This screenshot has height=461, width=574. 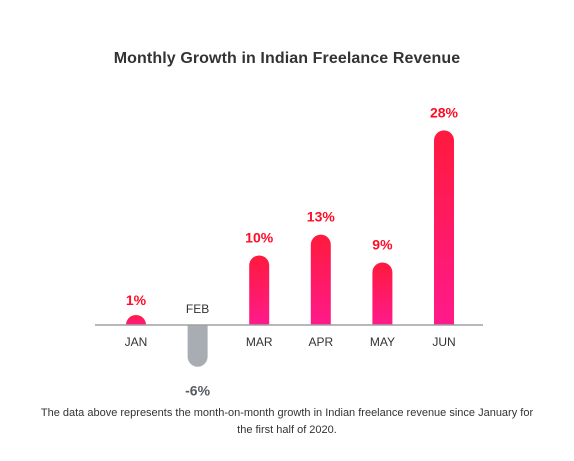 What do you see at coordinates (136, 300) in the screenshot?
I see `data-label-jan: 1%` at bounding box center [136, 300].